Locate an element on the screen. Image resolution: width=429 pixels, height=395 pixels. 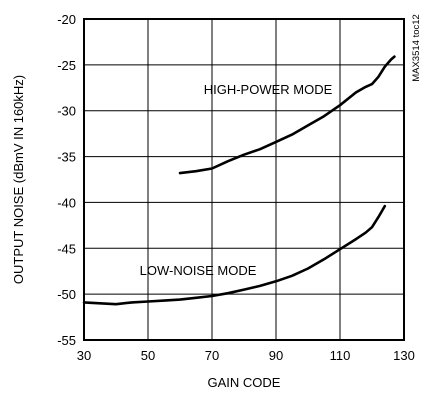
y-tick-label: -55 is located at coordinates (66, 340).